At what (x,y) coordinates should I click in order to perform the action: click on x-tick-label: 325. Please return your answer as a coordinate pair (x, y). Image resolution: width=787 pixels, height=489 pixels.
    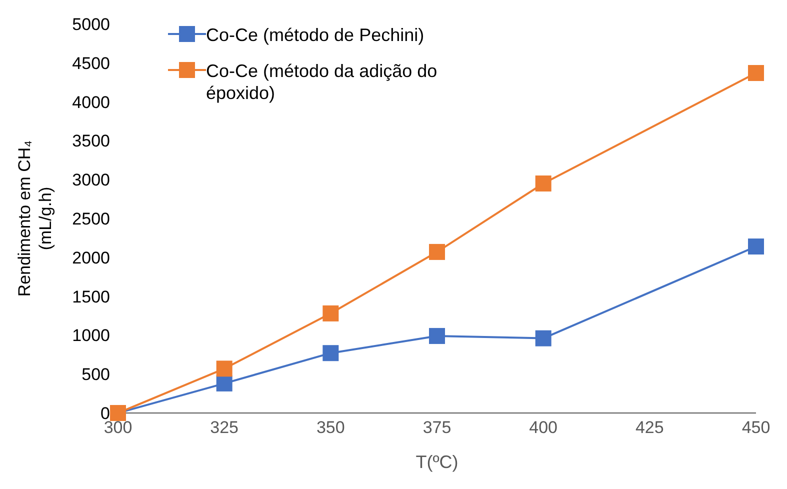
    Looking at the image, I should click on (224, 428).